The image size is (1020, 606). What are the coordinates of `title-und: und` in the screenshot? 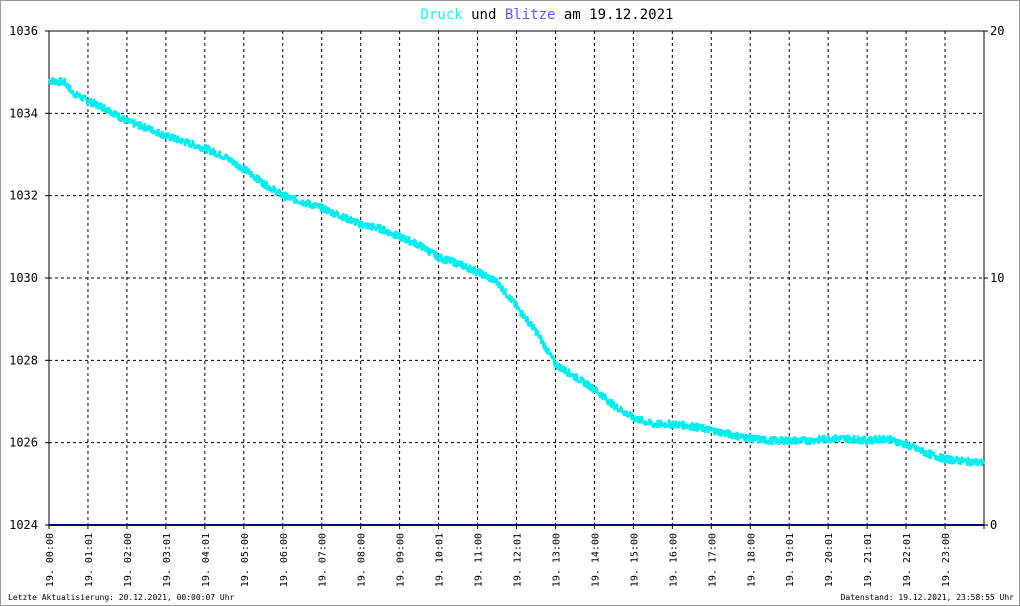 It's located at (484, 15).